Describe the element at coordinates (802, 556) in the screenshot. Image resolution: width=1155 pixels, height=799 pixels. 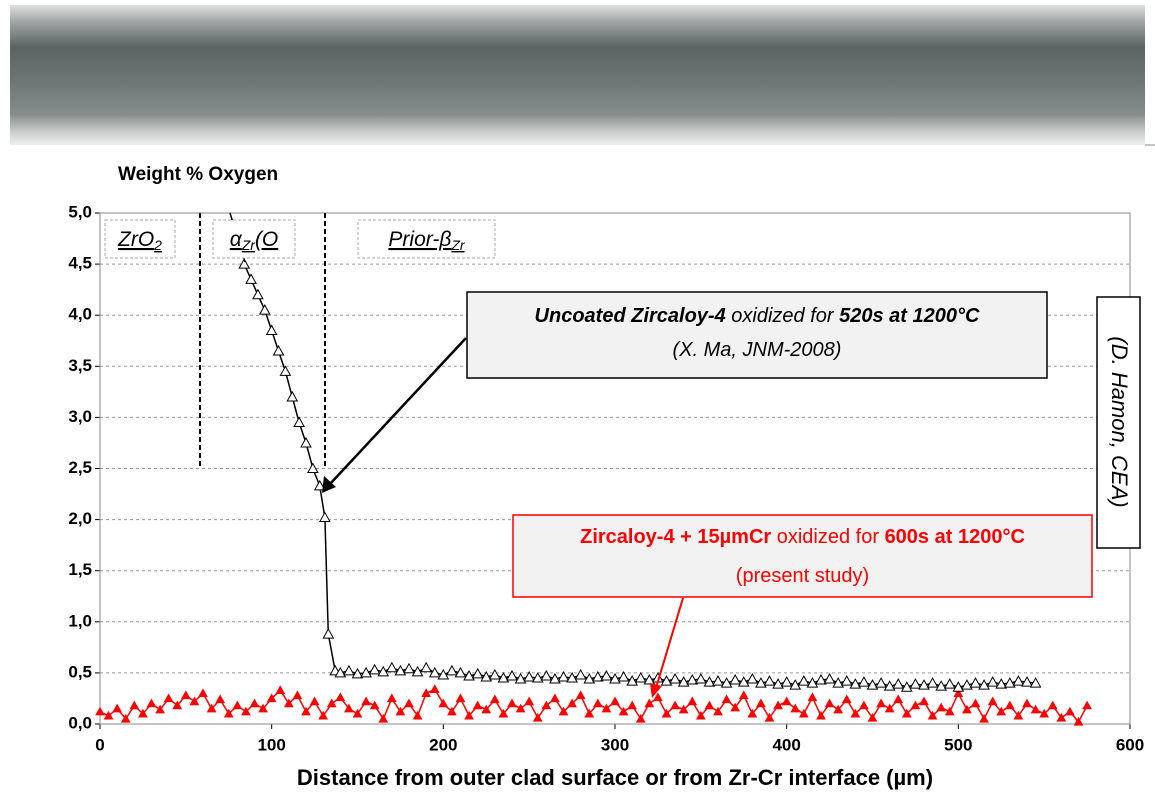
I see `annotation-box` at that location.